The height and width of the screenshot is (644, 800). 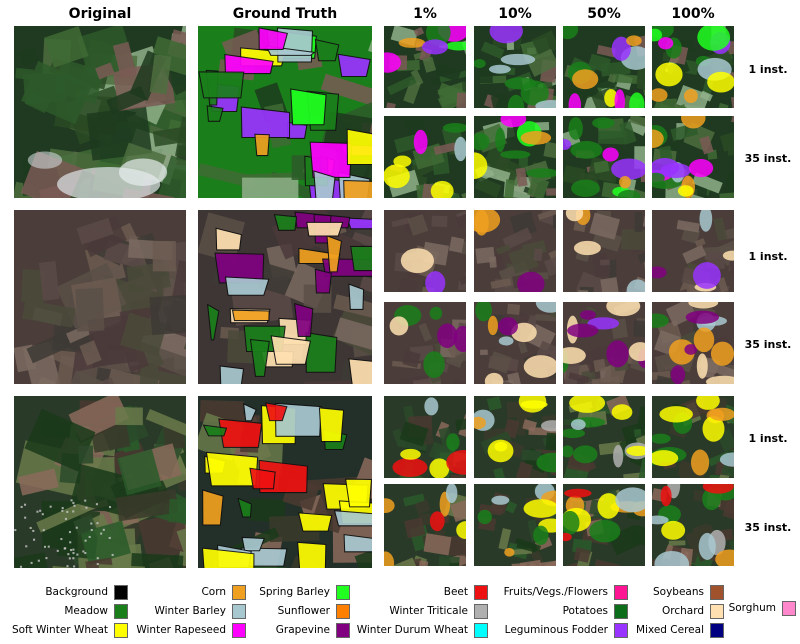 What do you see at coordinates (425, 14) in the screenshot?
I see `header-1pct: 1%` at bounding box center [425, 14].